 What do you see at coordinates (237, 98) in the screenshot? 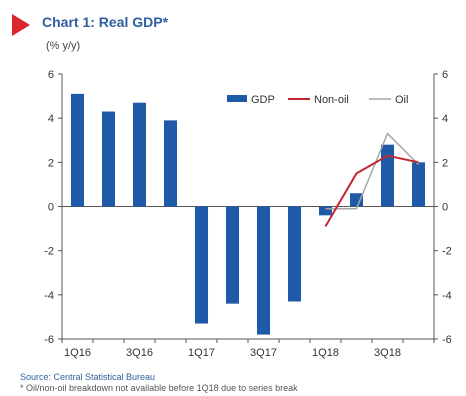
I see `legend-gdp-swatch` at bounding box center [237, 98].